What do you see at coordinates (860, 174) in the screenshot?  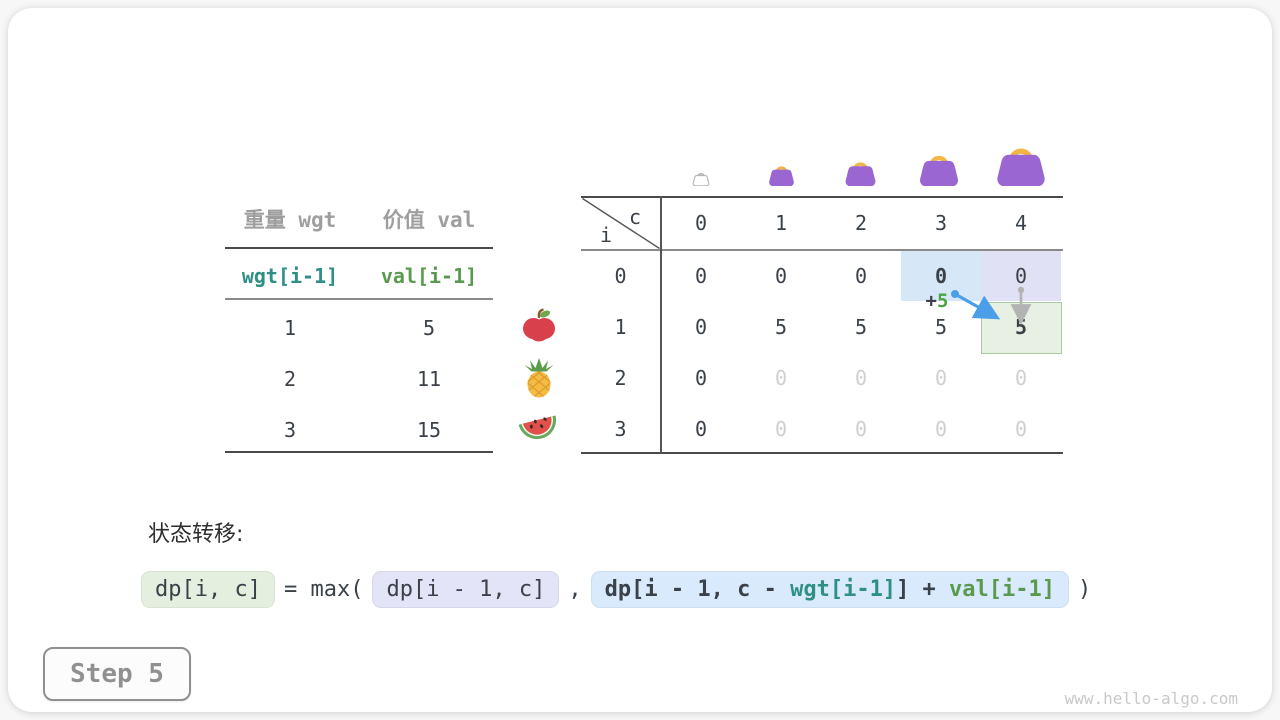 I see `bag-medium-icon` at bounding box center [860, 174].